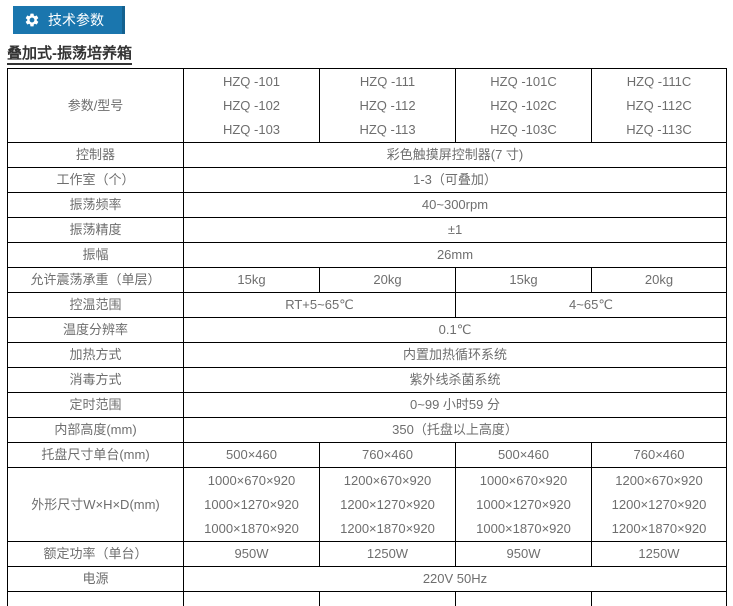 This screenshot has width=733, height=606. I want to click on model-cell: HZQ -111C HZQ -112C HZQ -113C, so click(659, 106).